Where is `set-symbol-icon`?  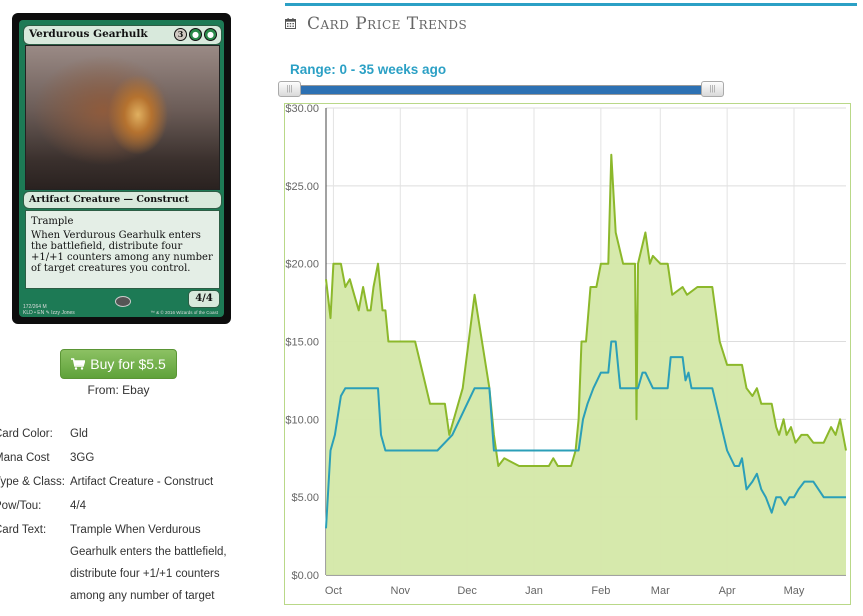
set-symbol-icon is located at coordinates (123, 301).